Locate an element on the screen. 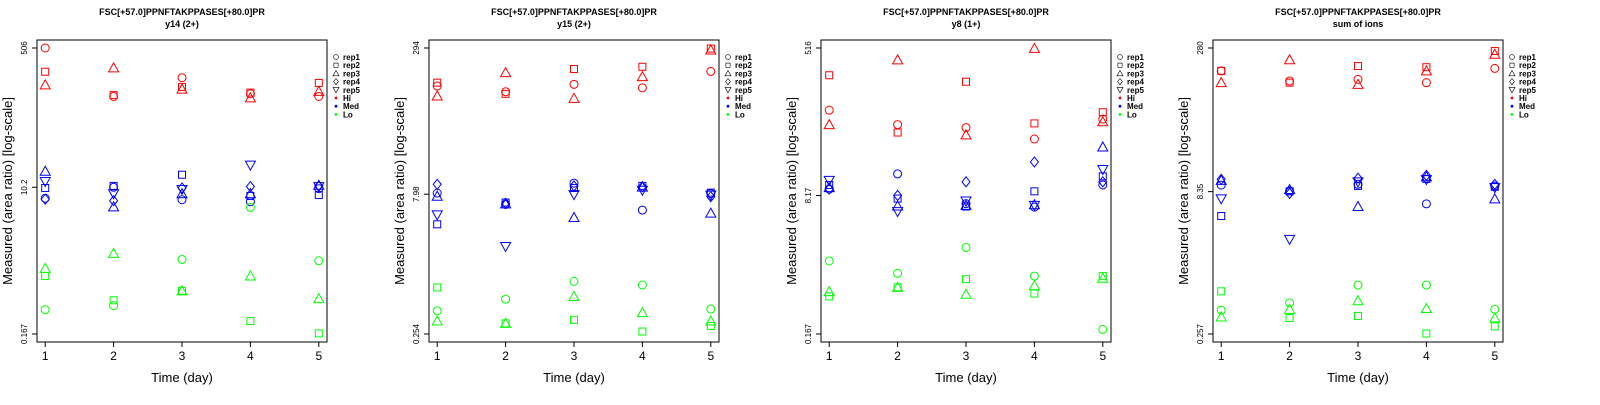  x-tick-label: 5 is located at coordinates (710, 356).